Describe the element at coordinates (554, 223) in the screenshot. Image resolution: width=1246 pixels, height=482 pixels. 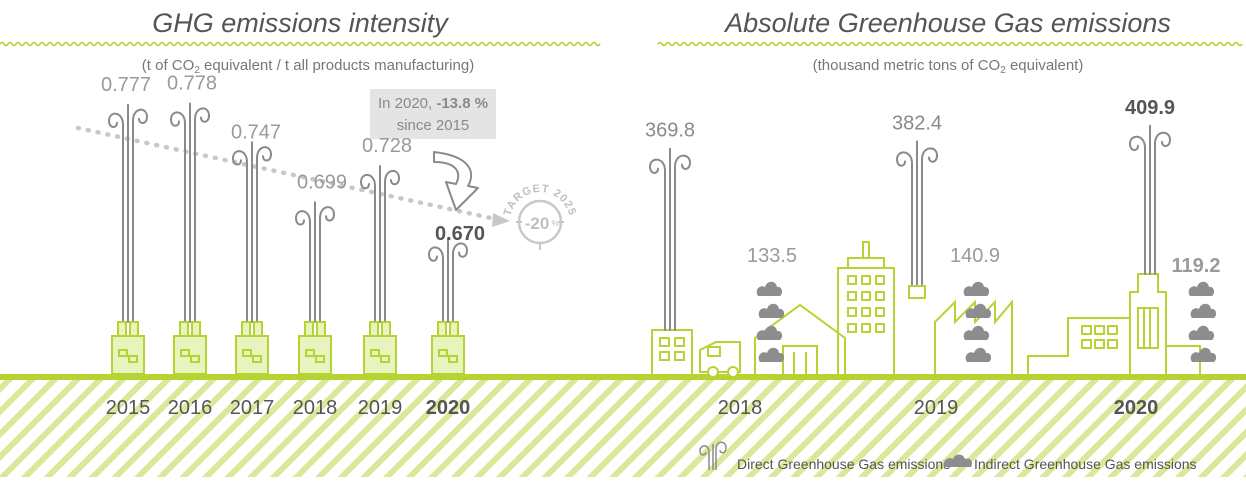
I see `target-unit: %` at that location.